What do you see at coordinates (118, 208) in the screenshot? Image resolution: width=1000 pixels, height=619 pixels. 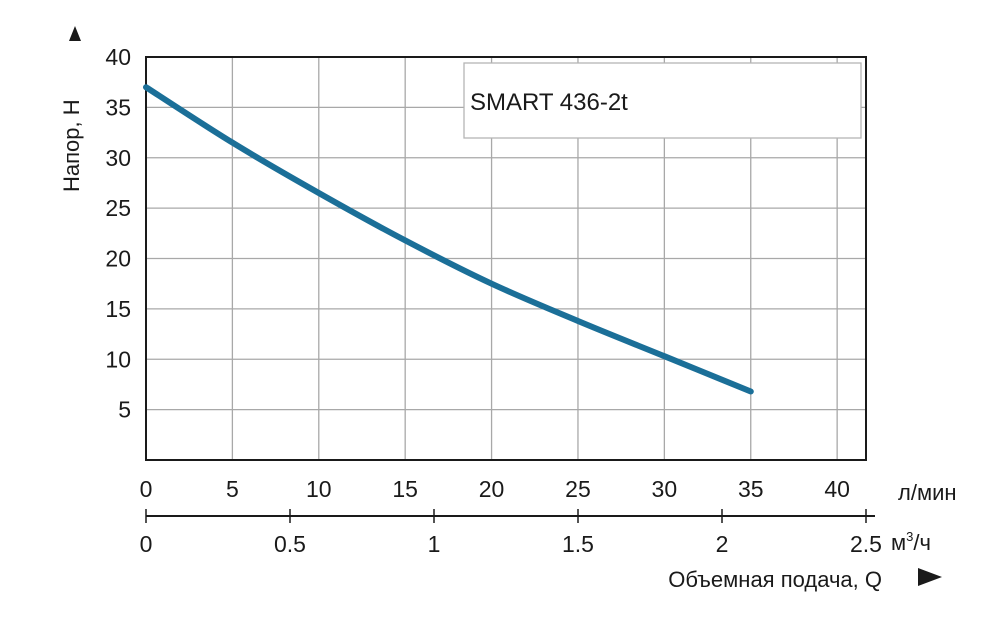 I see `y-tick-label: 25` at bounding box center [118, 208].